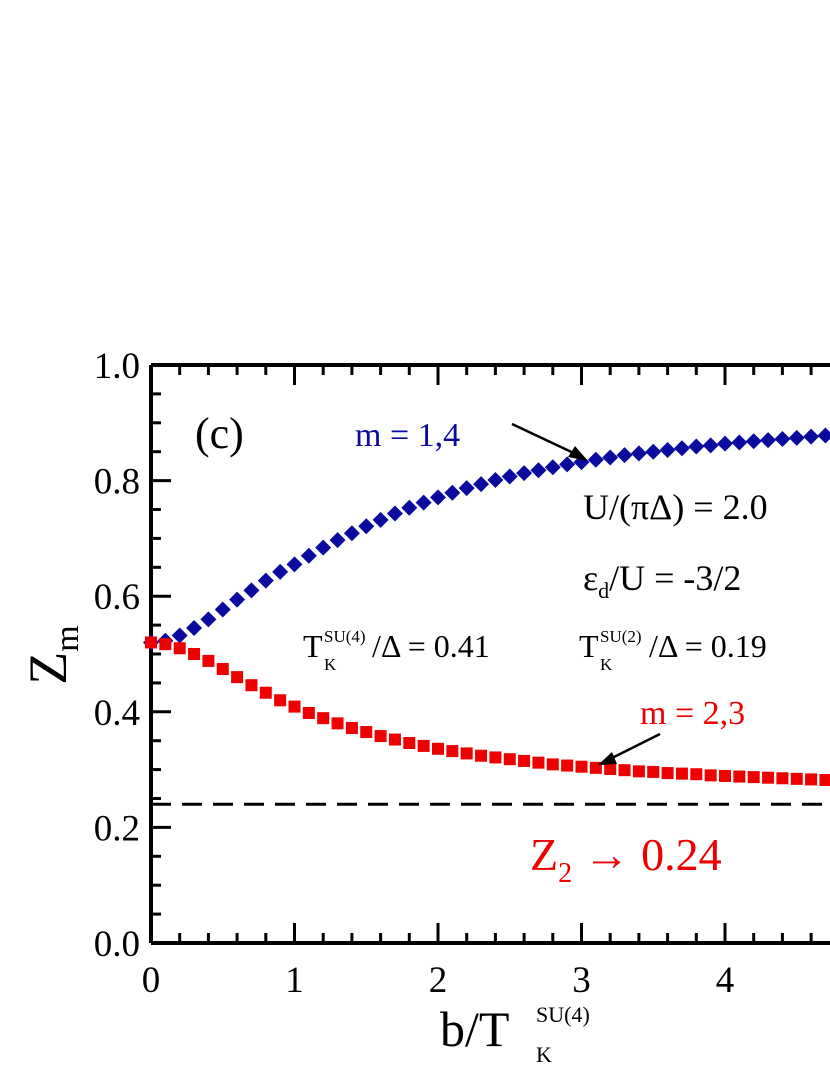 Image resolution: width=830 pixels, height=1080 pixels. I want to click on series-1-label: m = 1,4, so click(407, 435).